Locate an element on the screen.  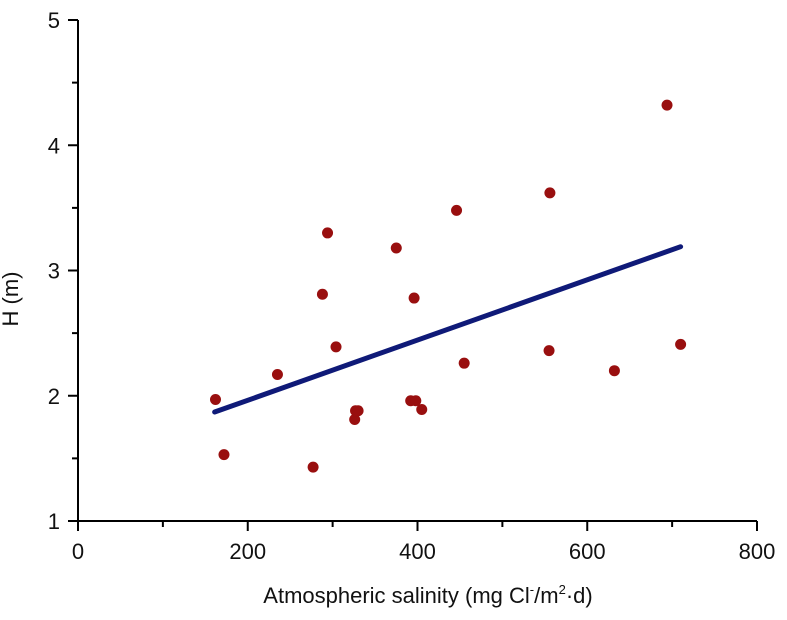
y-tick-label: 5 is located at coordinates (54, 20).